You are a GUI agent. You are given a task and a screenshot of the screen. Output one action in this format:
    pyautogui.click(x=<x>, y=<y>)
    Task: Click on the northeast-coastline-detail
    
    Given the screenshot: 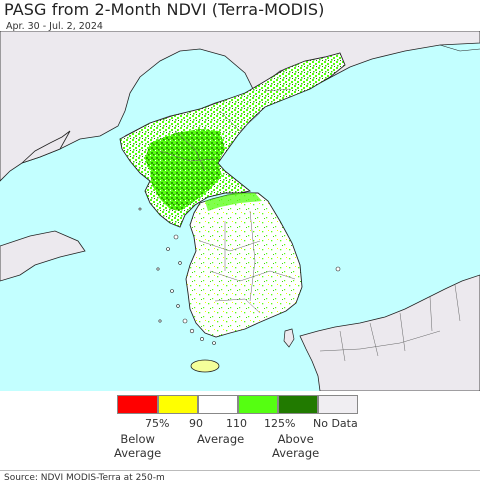 What is the action you would take?
    pyautogui.click(x=459, y=48)
    